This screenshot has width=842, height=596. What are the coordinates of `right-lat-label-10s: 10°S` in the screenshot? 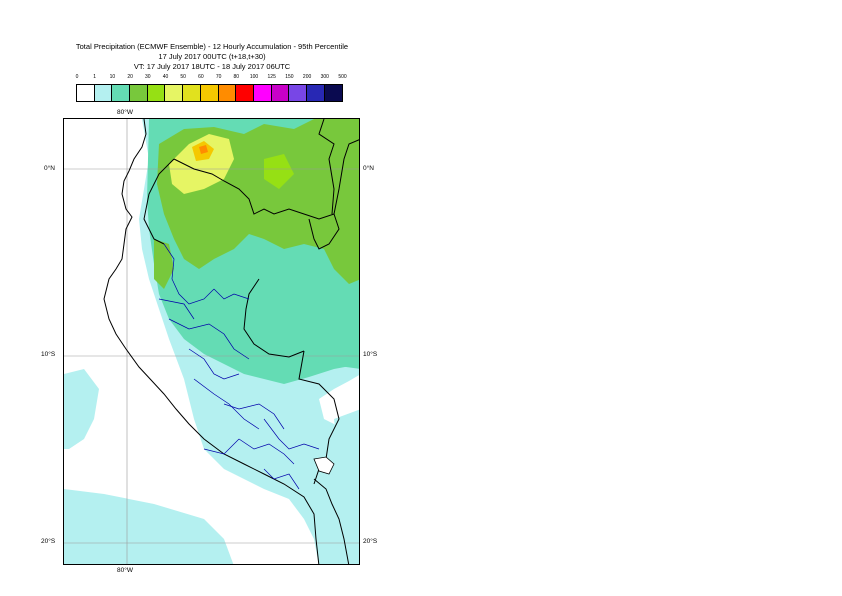 It's located at (370, 354).